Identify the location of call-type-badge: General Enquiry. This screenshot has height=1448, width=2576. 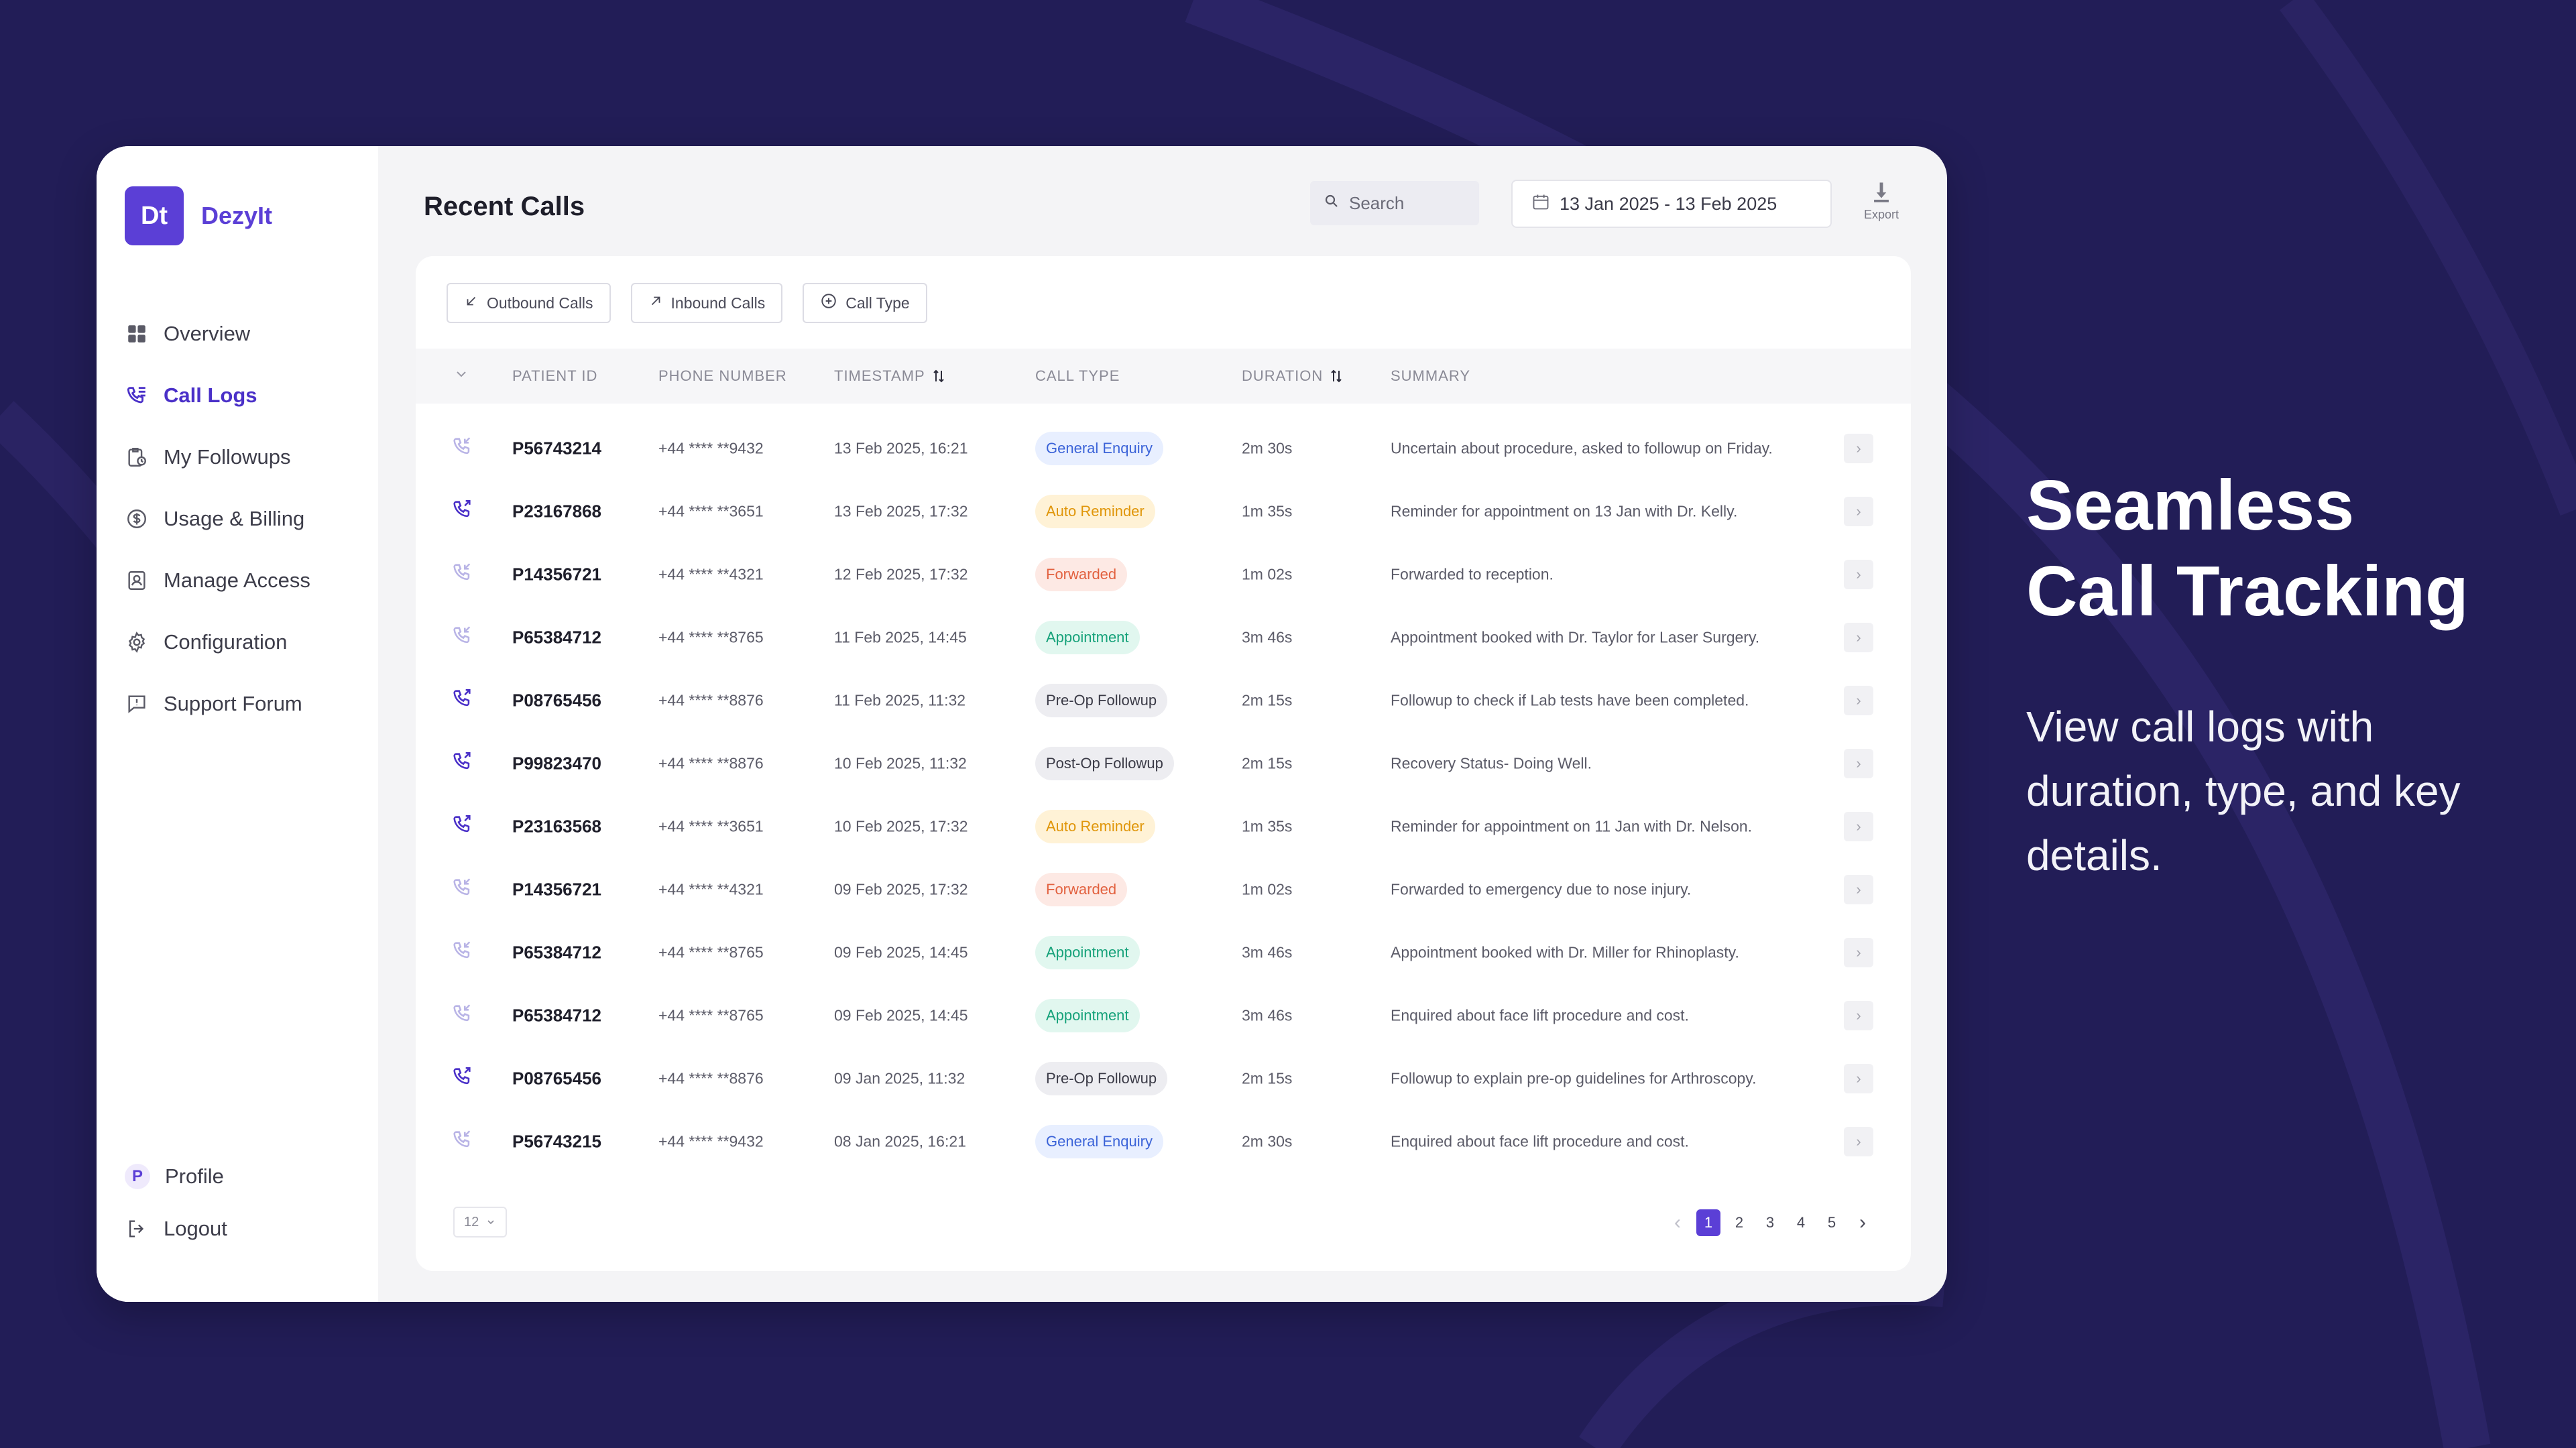
(1099, 1141).